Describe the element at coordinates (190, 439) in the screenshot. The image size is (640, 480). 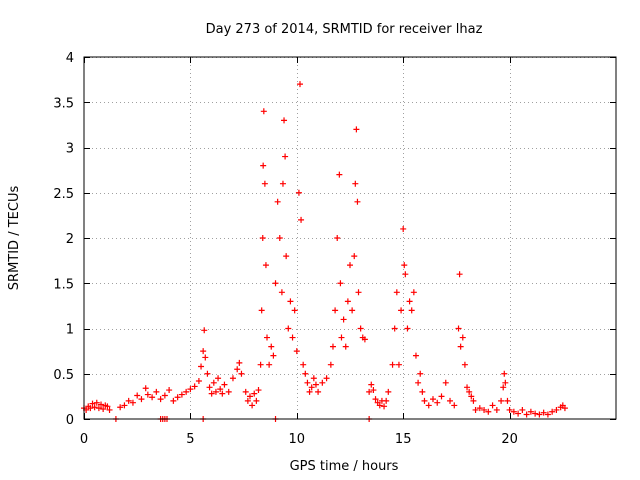
I see `x-tick-label: 5` at that location.